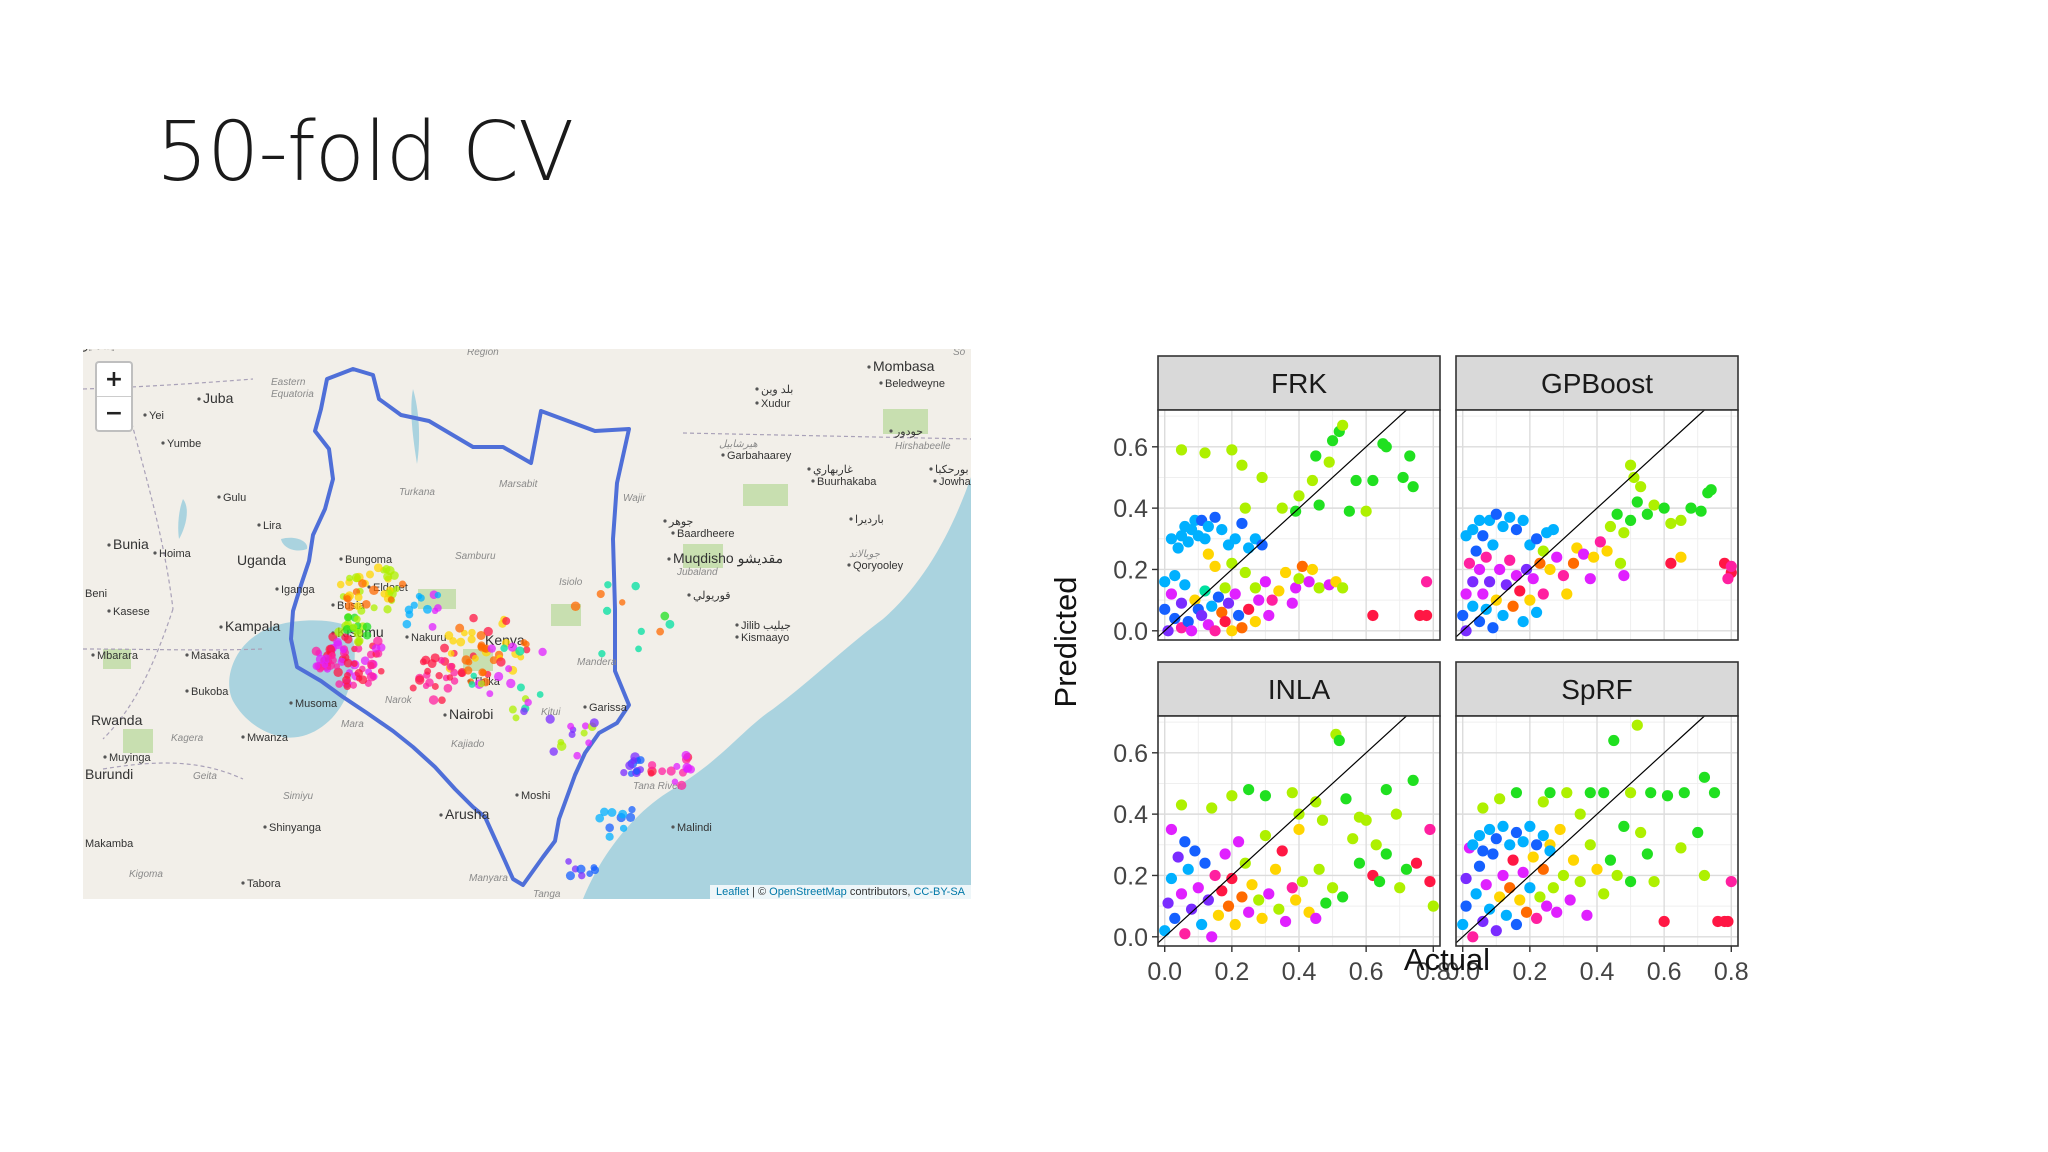  What do you see at coordinates (114, 379) in the screenshot?
I see `zoom-in-button: +` at bounding box center [114, 379].